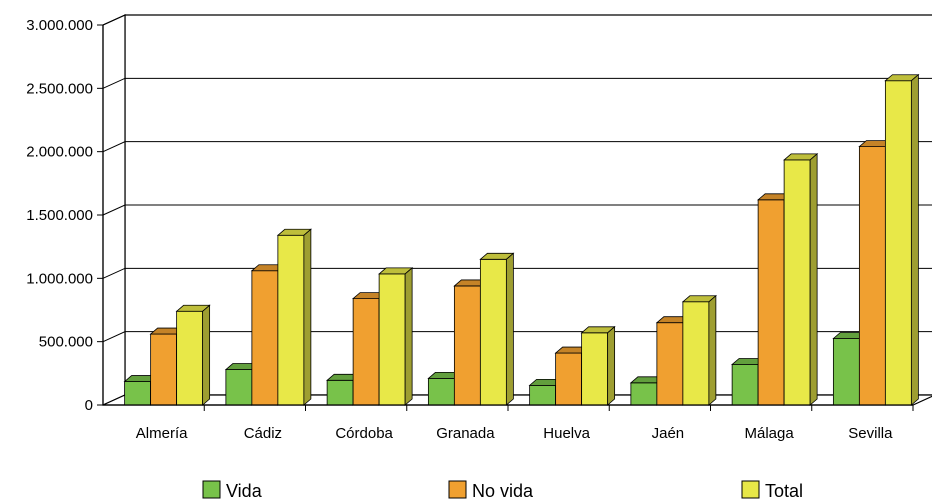  Describe the element at coordinates (244, 490) in the screenshot. I see `legend-label: Vida` at that location.